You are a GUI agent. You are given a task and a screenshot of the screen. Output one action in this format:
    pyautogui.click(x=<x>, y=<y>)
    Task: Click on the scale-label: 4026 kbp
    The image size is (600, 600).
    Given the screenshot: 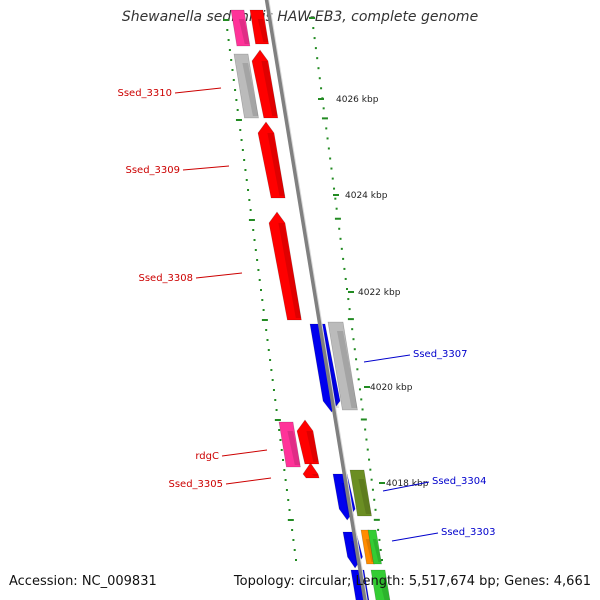 What is the action you would take?
    pyautogui.click(x=357, y=100)
    